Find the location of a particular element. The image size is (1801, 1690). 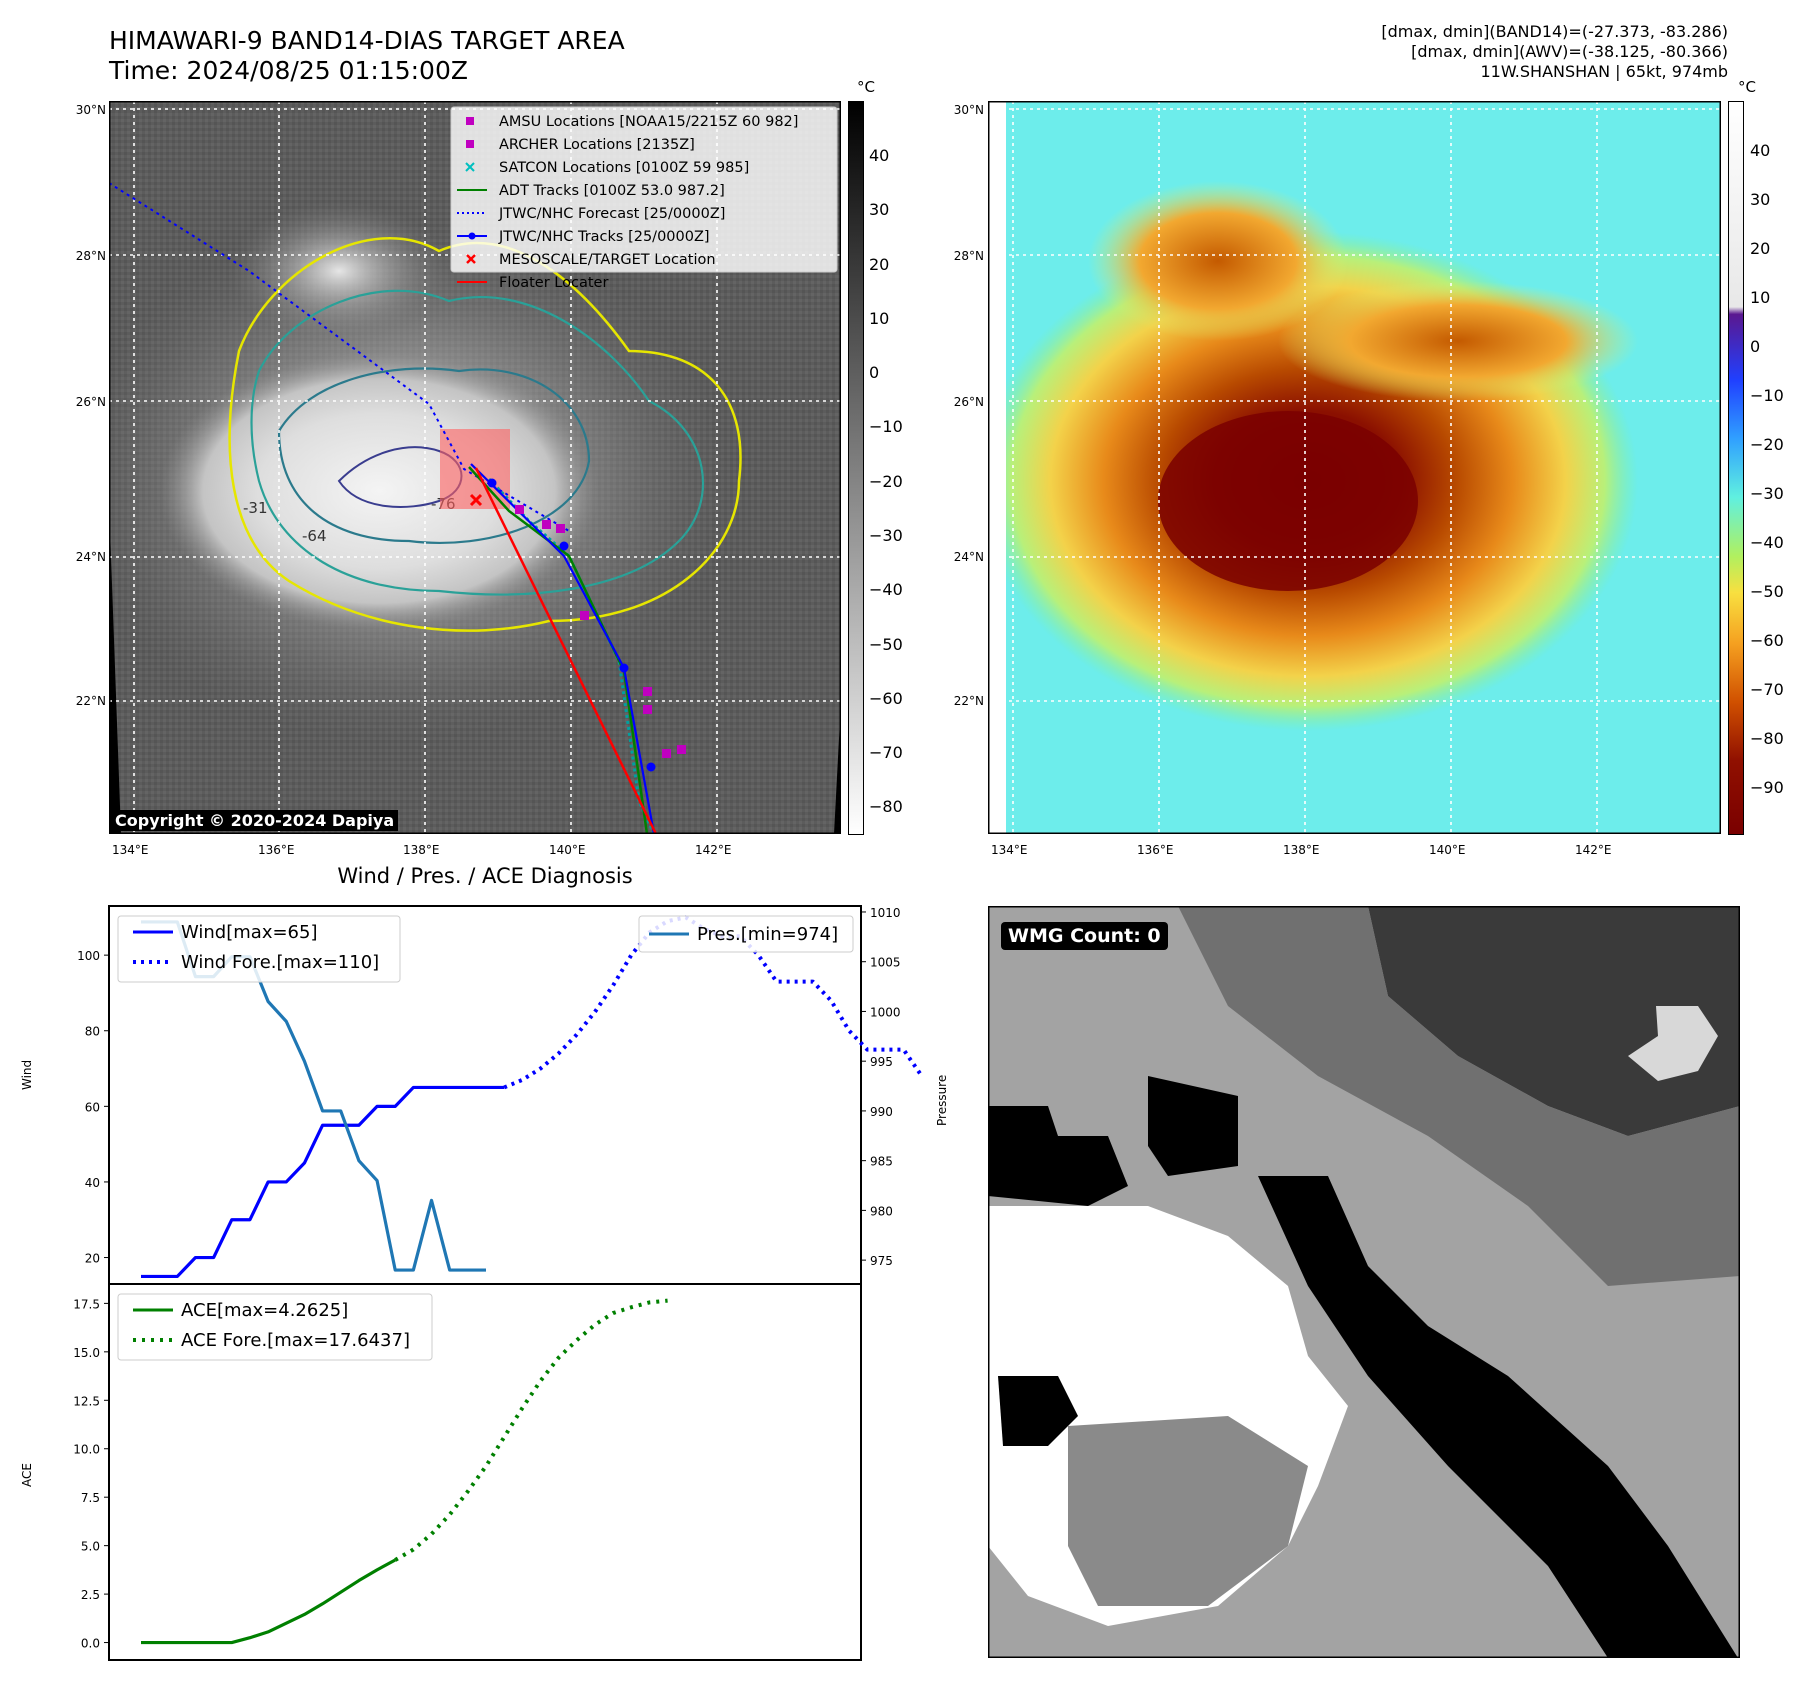

colorbar-tick: −20 is located at coordinates (886, 481).